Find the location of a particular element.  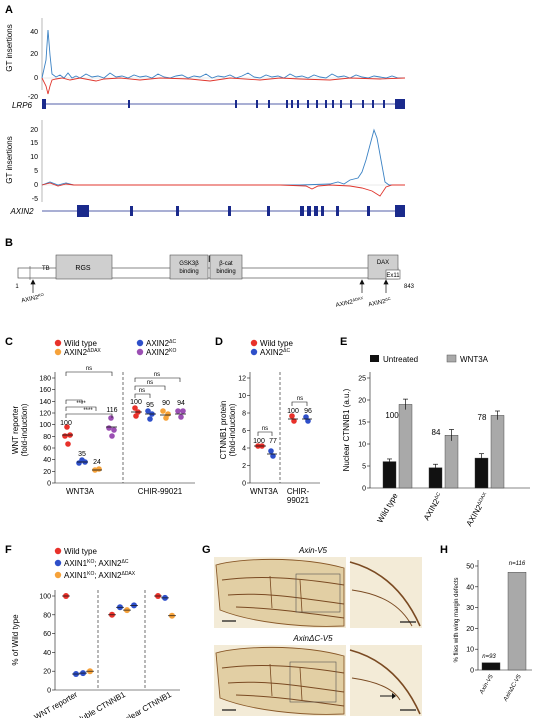

domain-tb: TB is located at coordinates (46, 269).